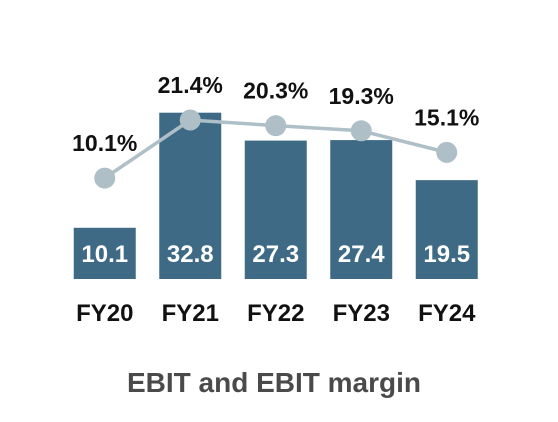  I want to click on bar-fy20, so click(104, 253).